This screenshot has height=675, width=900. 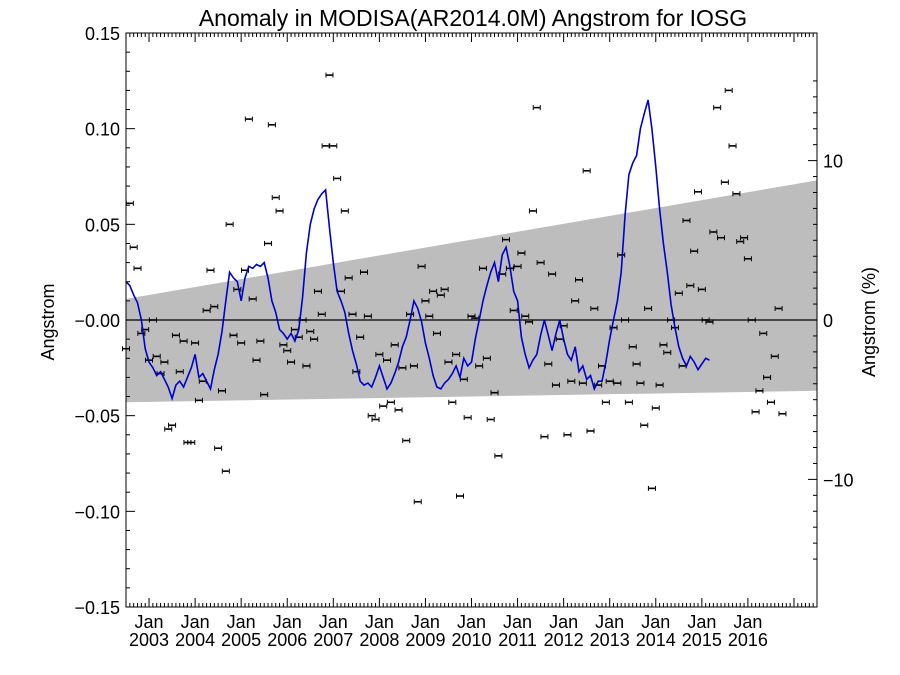 I want to click on y-tick-label: 0.10, so click(x=102, y=130).